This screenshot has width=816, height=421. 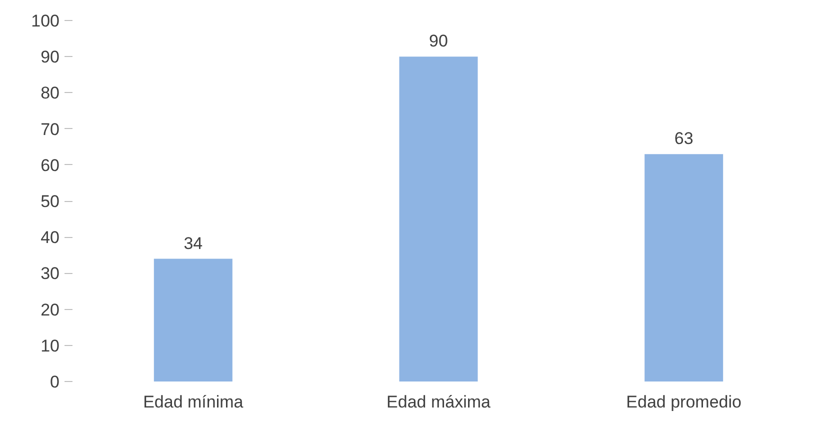 What do you see at coordinates (439, 402) in the screenshot?
I see `x-tick-label: Edad máxima` at bounding box center [439, 402].